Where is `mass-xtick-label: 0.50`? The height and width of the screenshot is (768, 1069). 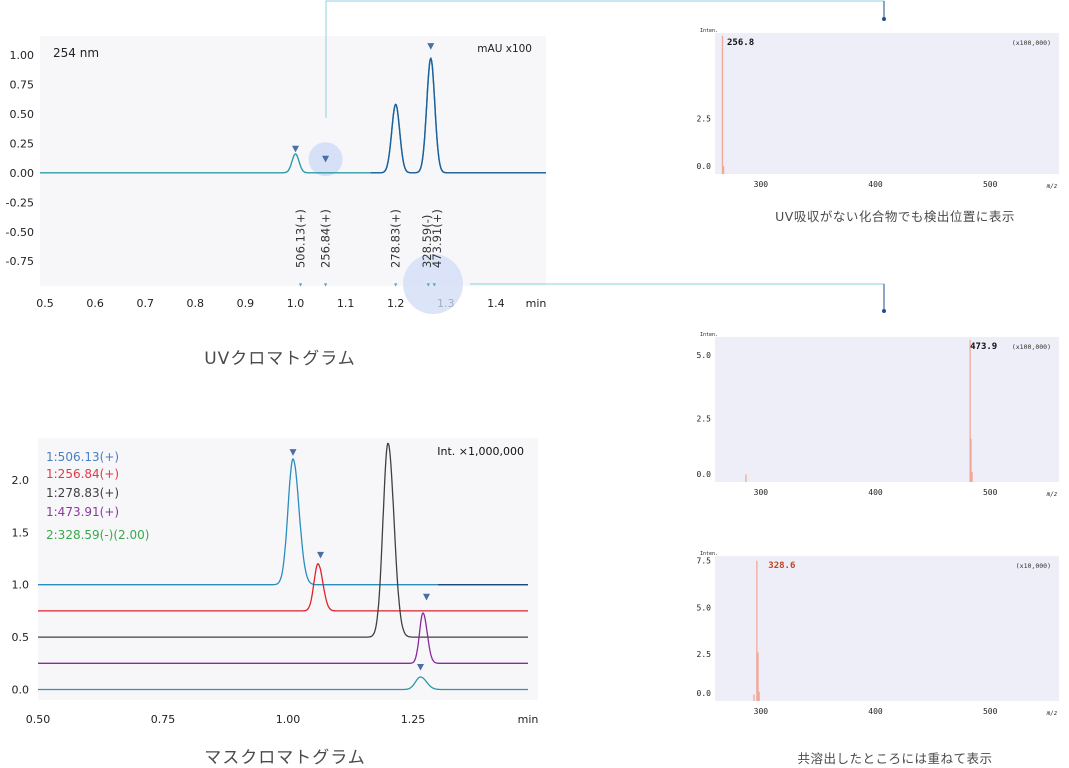 mass-xtick-label: 0.50 is located at coordinates (38, 719).